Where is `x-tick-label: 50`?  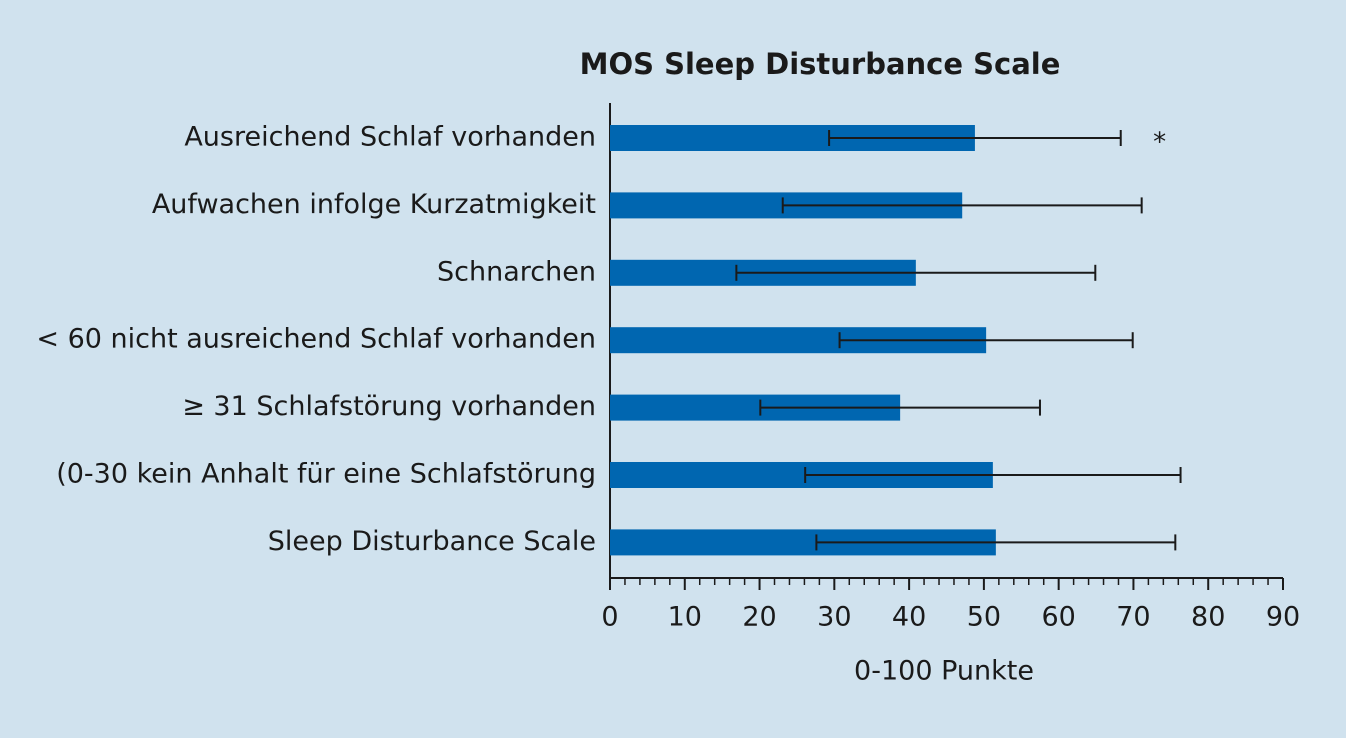 x-tick-label: 50 is located at coordinates (984, 617).